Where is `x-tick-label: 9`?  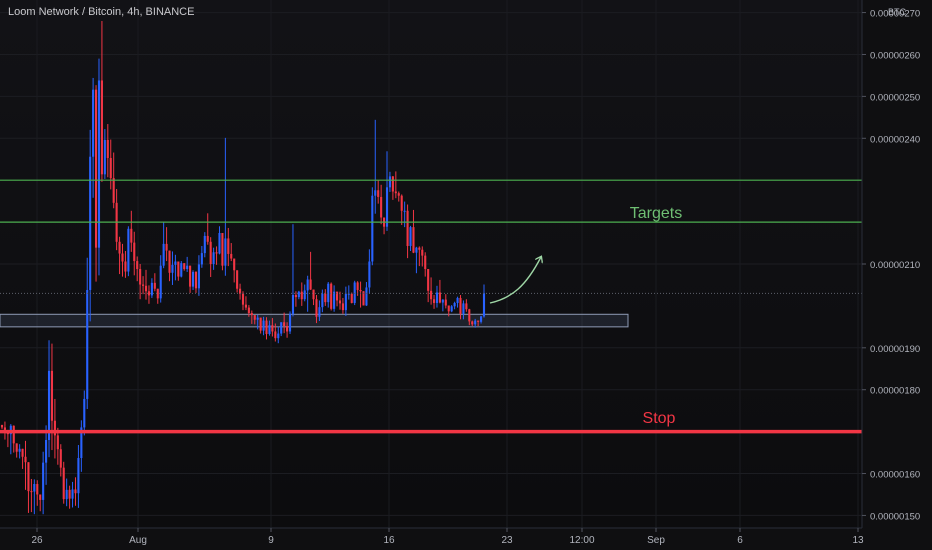
x-tick-label: 9 is located at coordinates (271, 540).